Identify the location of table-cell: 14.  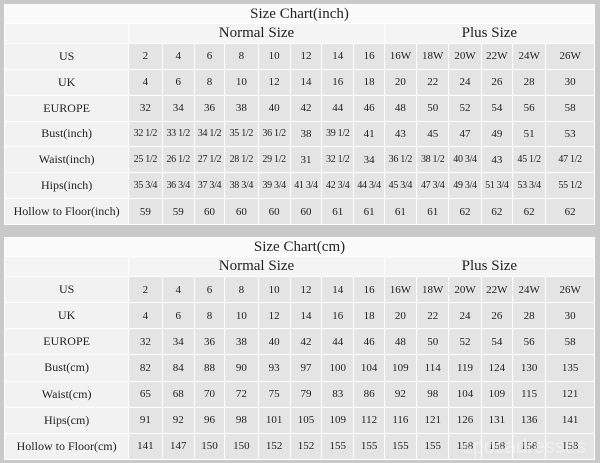
(338, 56).